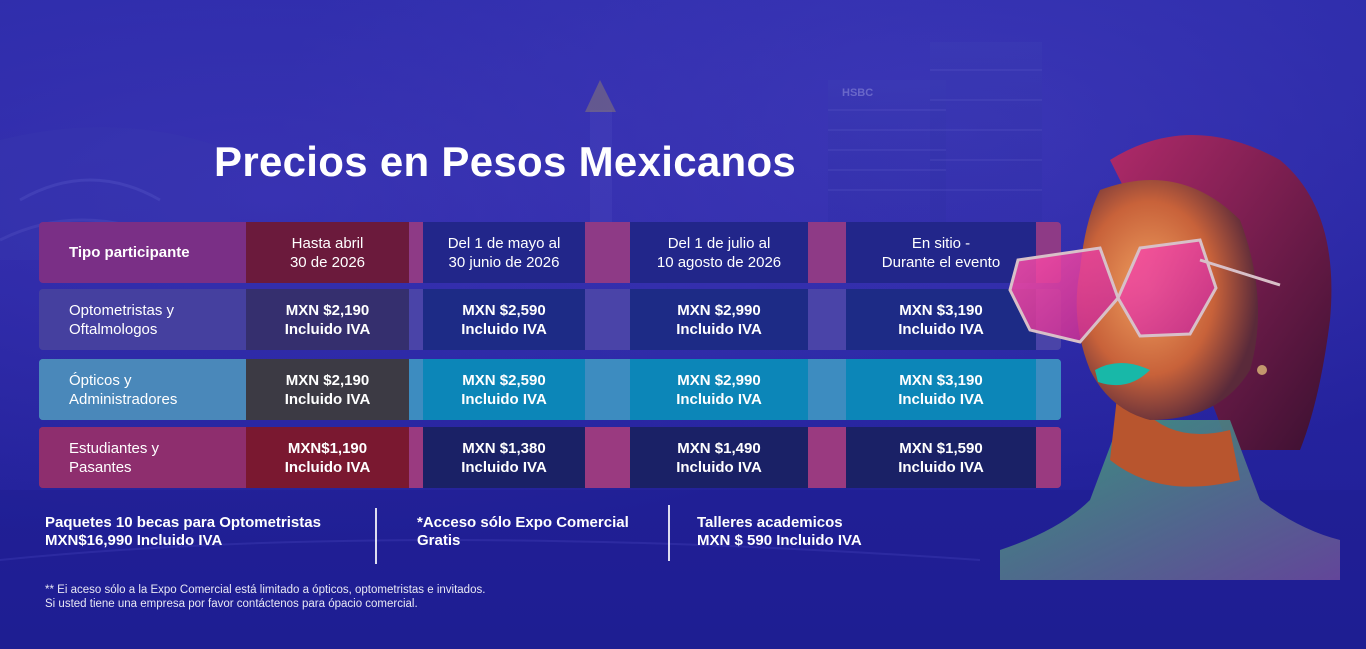  I want to click on row-label: Optometristas y Oftalmologos, so click(142, 319).